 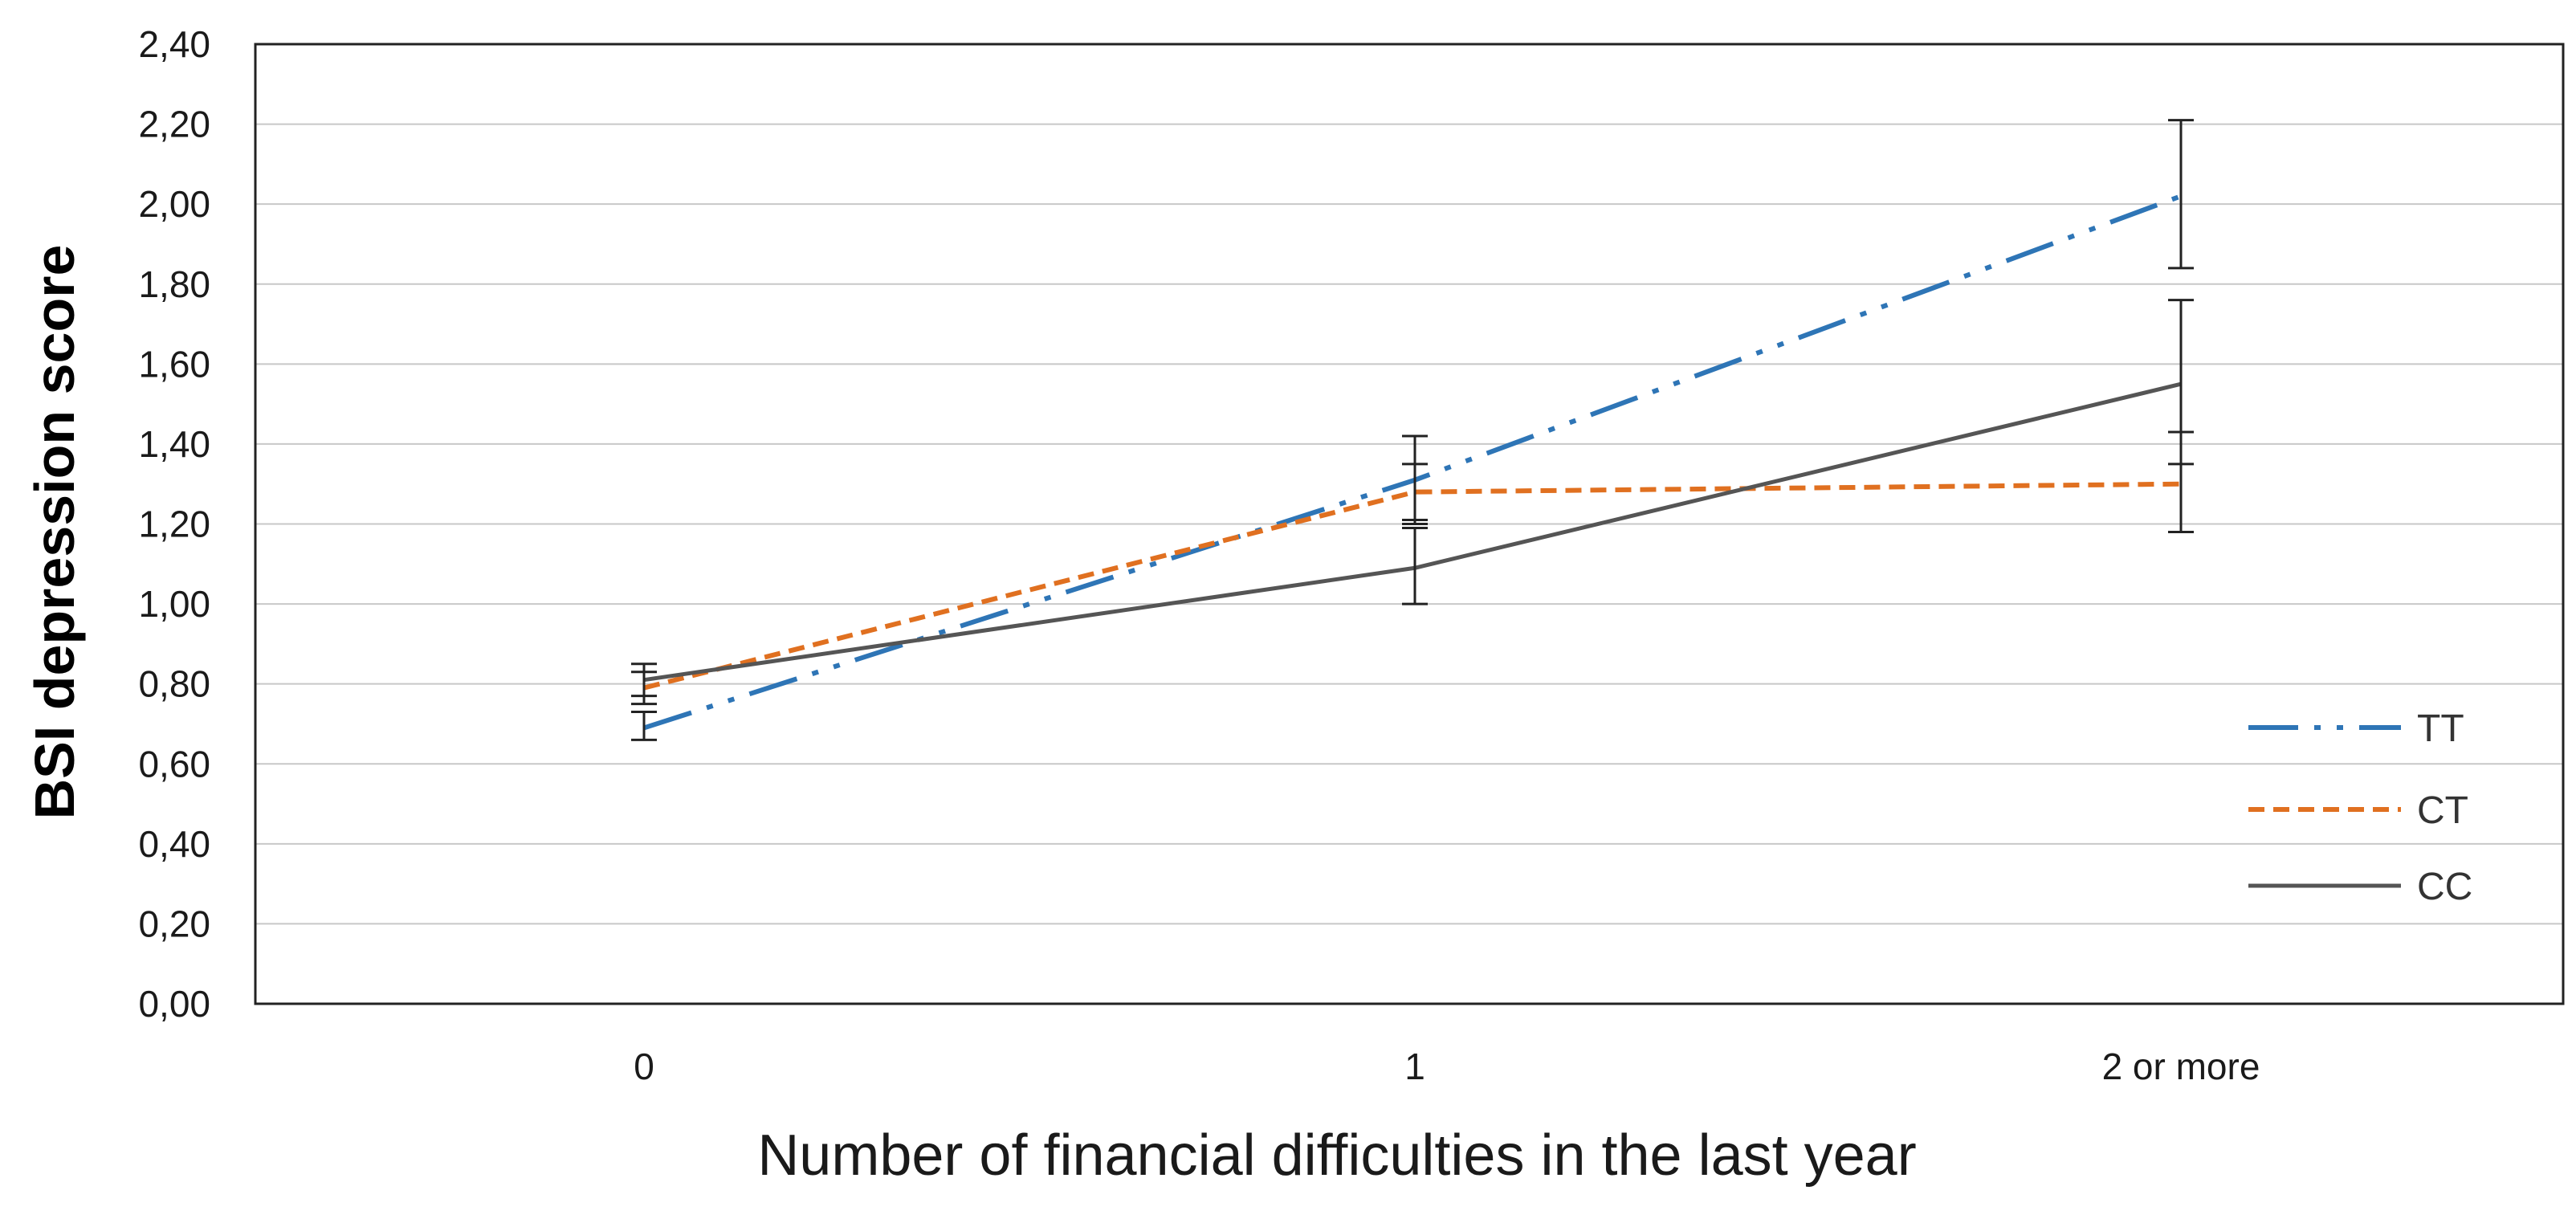 What do you see at coordinates (1412, 586) in the screenshot?
I see `series-line-ct` at bounding box center [1412, 586].